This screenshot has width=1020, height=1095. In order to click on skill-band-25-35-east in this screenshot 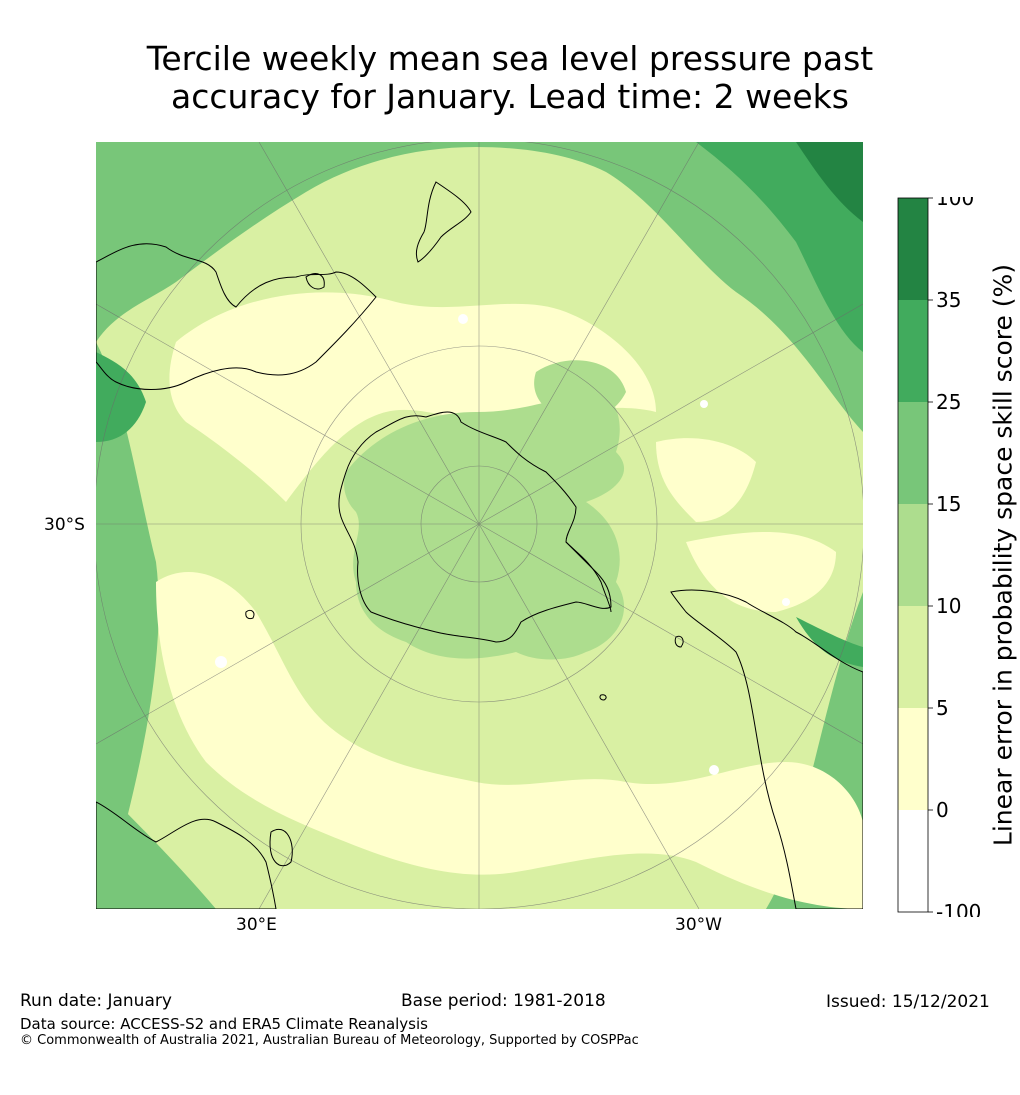, I will do `click(829, 642)`.